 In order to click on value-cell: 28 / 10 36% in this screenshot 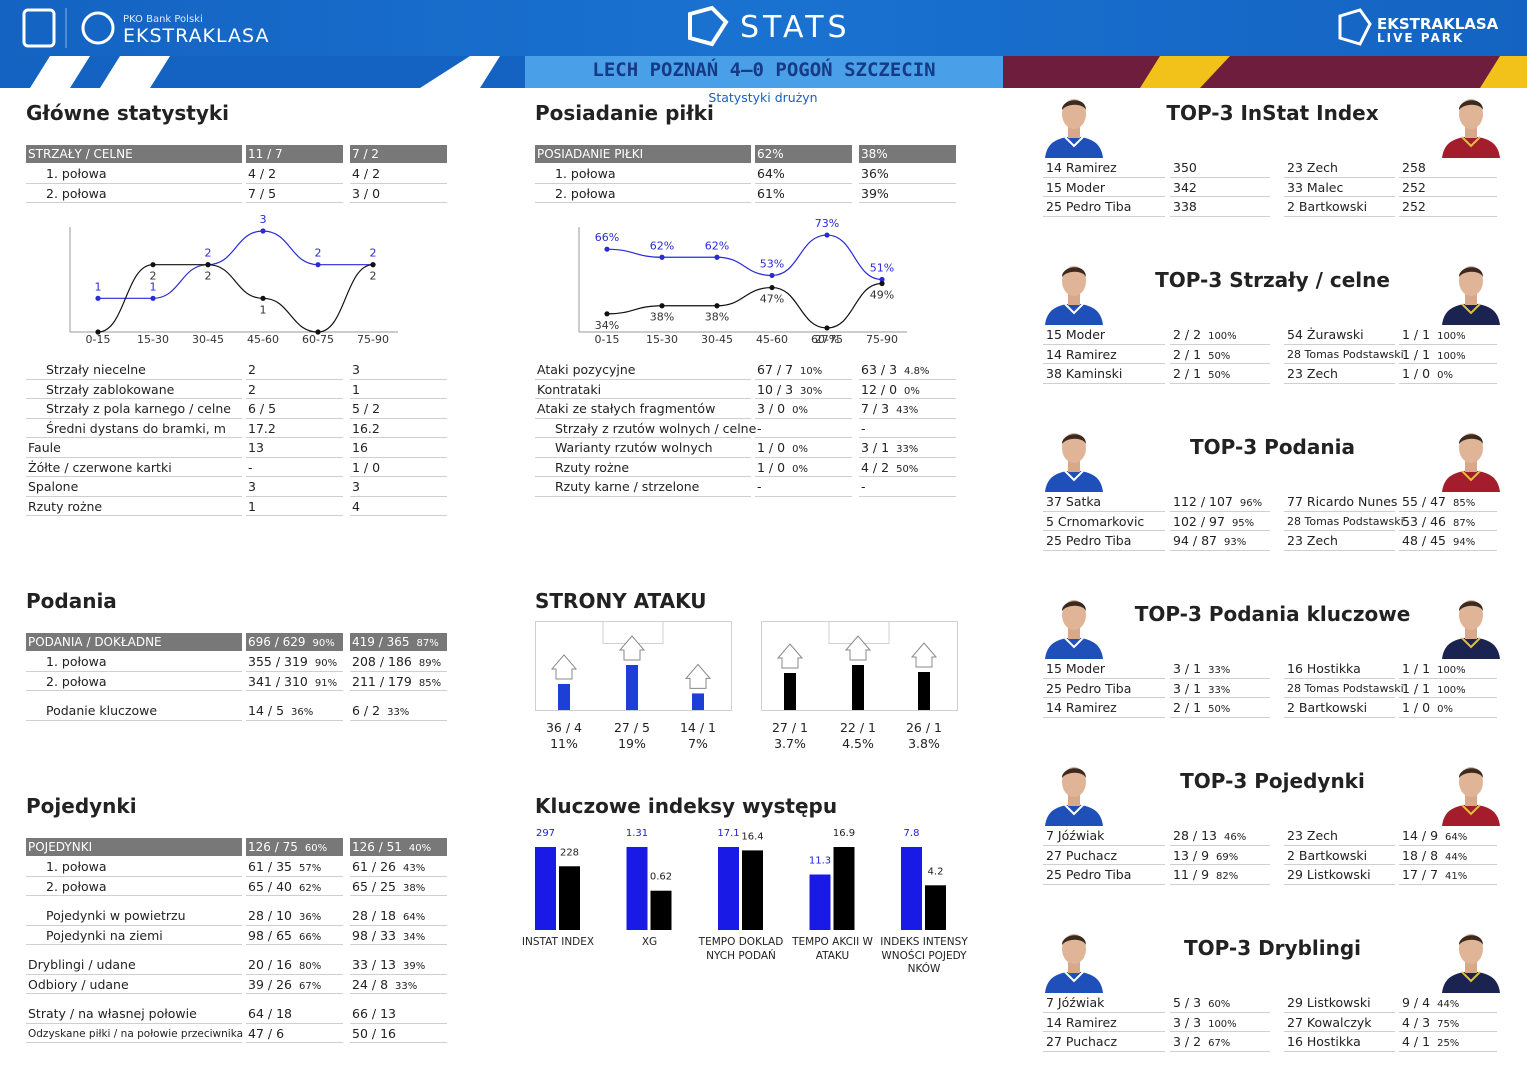, I will do `click(294, 916)`.